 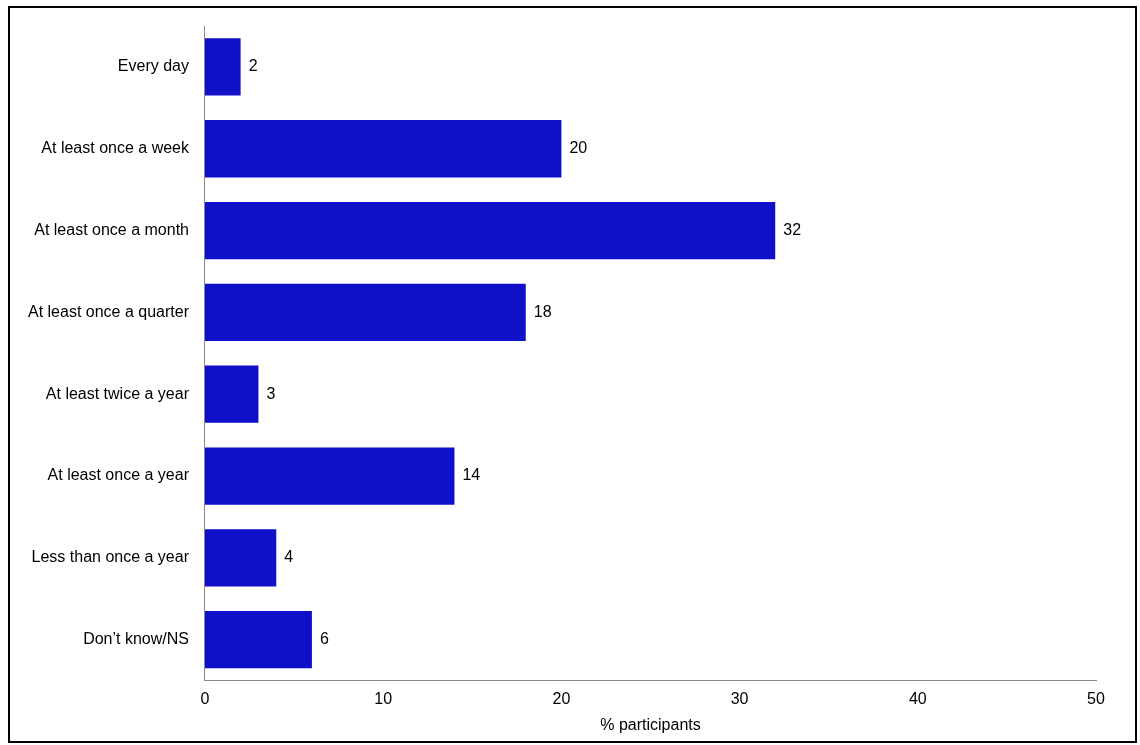 What do you see at coordinates (324, 639) in the screenshot?
I see `data-label: 6` at bounding box center [324, 639].